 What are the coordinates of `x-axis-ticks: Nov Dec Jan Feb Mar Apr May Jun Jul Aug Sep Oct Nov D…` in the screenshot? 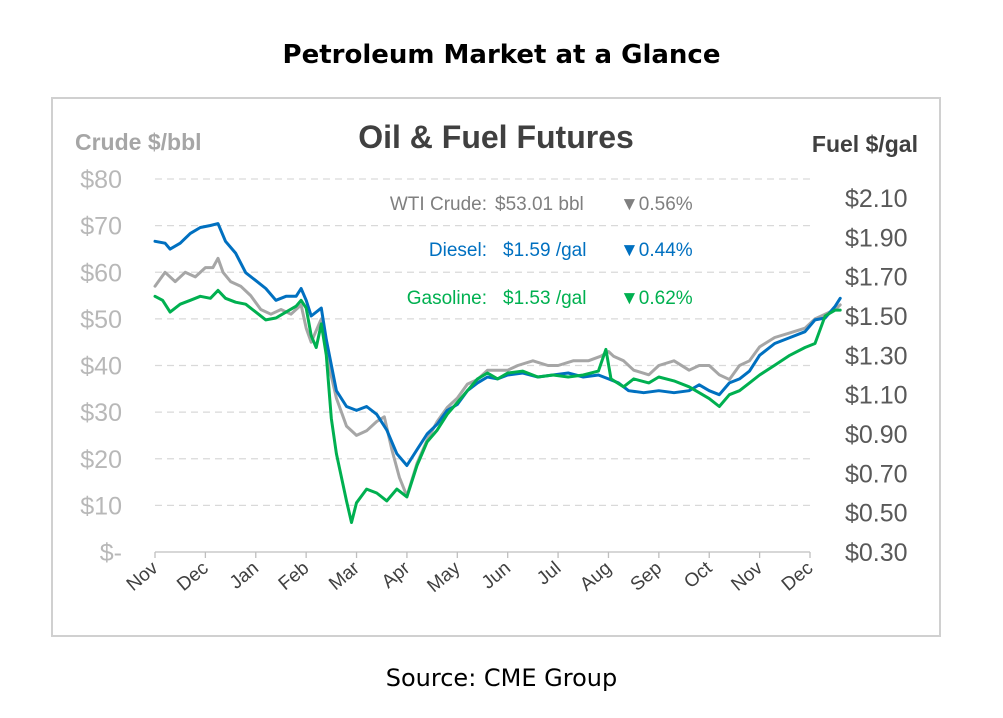 It's located at (470, 574).